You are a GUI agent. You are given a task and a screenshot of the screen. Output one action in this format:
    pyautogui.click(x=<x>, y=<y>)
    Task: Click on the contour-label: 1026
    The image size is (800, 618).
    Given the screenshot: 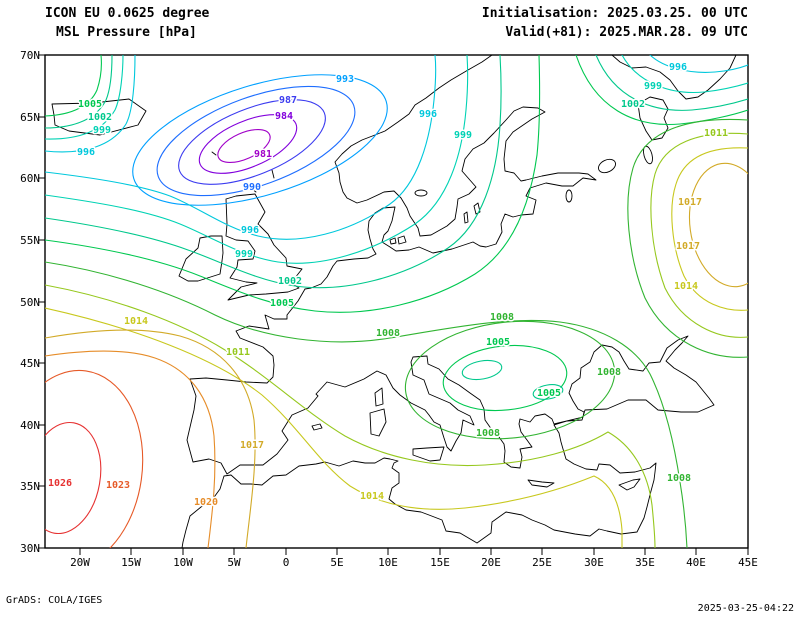 What is the action you would take?
    pyautogui.click(x=60, y=483)
    